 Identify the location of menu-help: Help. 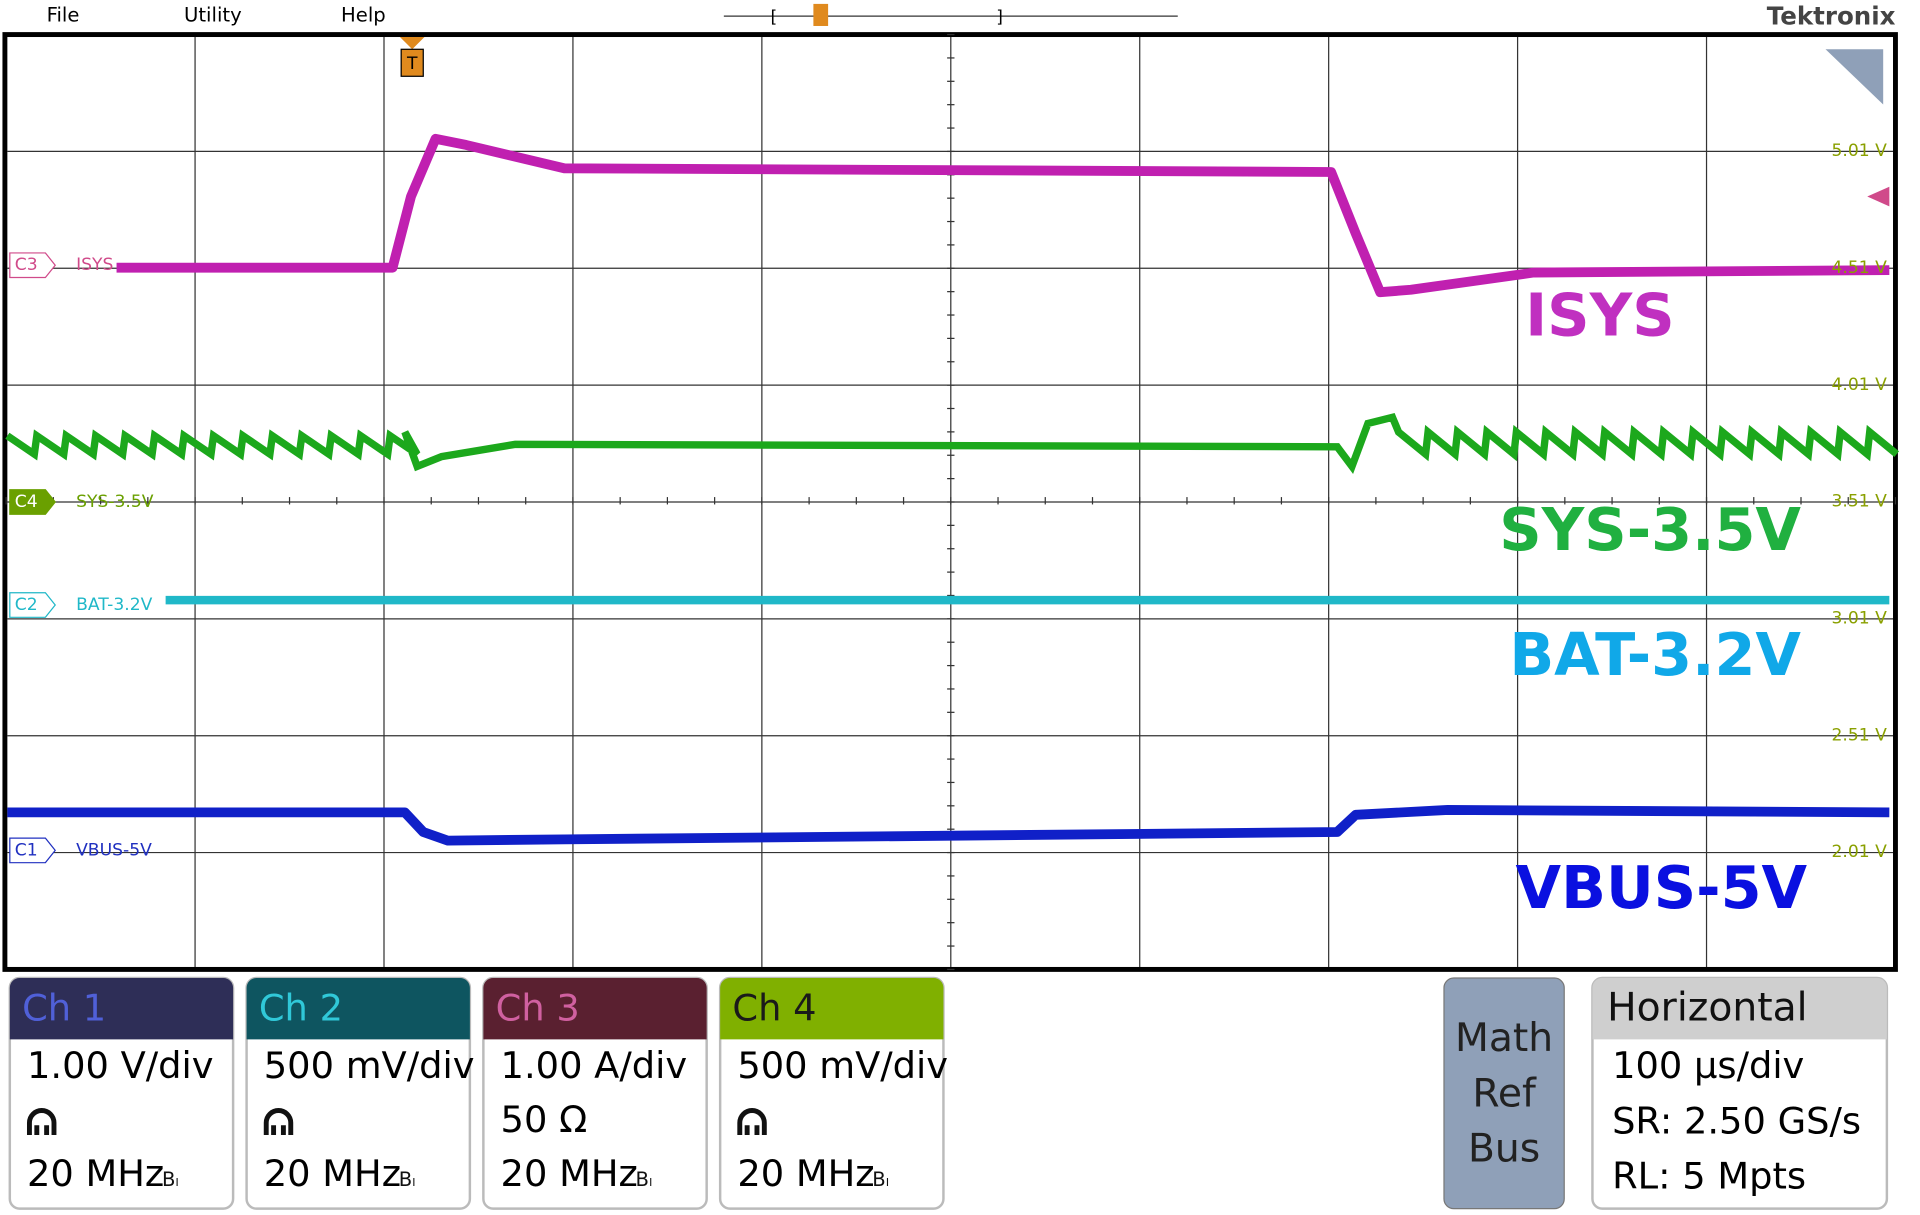
(363, 15).